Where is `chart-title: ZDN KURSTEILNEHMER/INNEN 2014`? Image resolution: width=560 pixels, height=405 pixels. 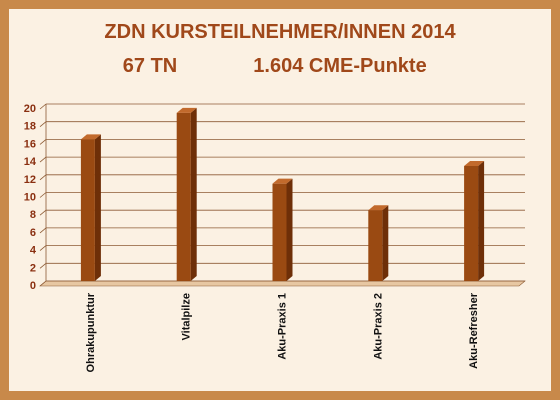 chart-title: ZDN KURSTEILNEHMER/INNEN 2014 is located at coordinates (280, 32).